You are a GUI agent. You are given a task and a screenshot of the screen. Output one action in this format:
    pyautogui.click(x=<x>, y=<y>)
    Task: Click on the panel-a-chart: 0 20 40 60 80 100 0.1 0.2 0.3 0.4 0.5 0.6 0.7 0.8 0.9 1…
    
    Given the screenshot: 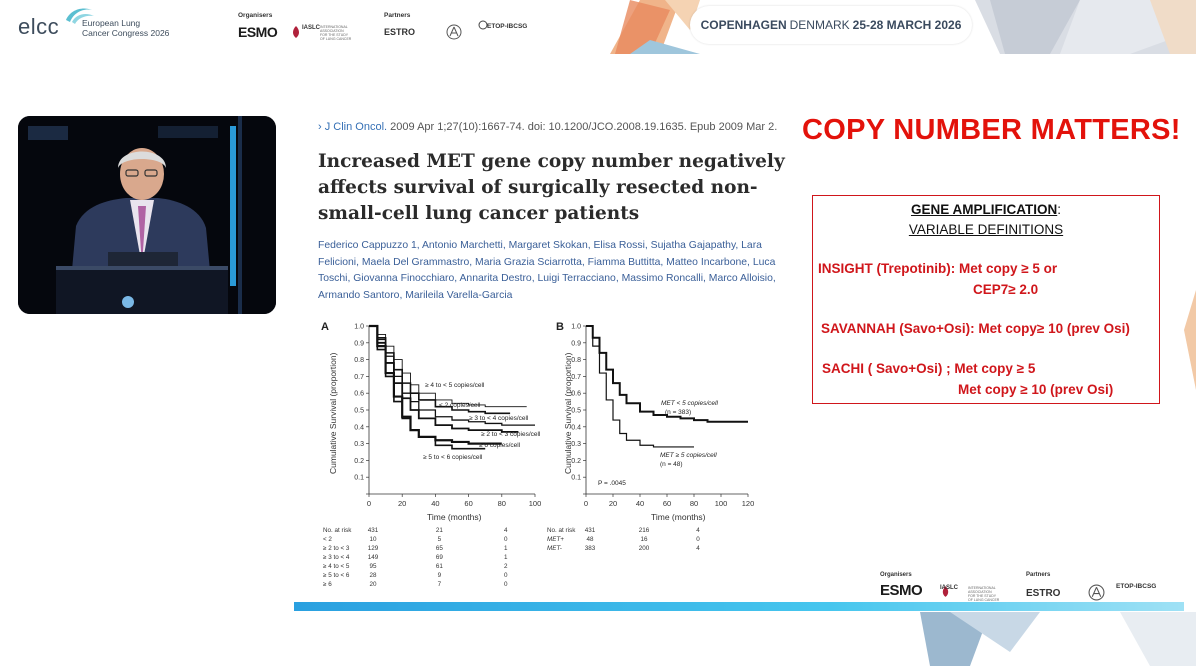 What is the action you would take?
    pyautogui.click(x=447, y=416)
    